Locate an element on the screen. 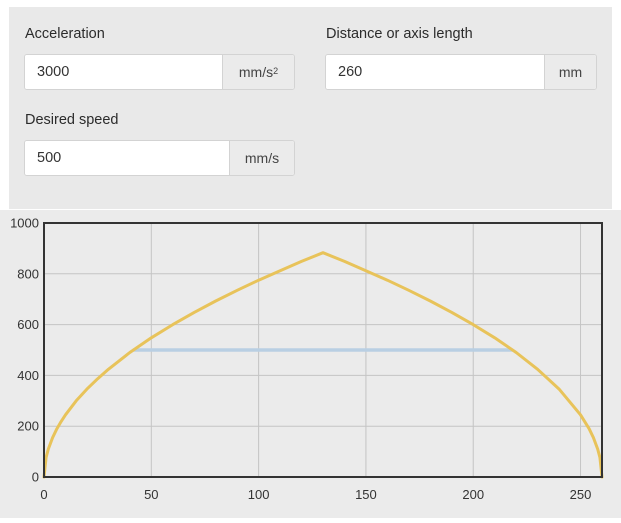  y-tick-label: 800 is located at coordinates (28, 273).